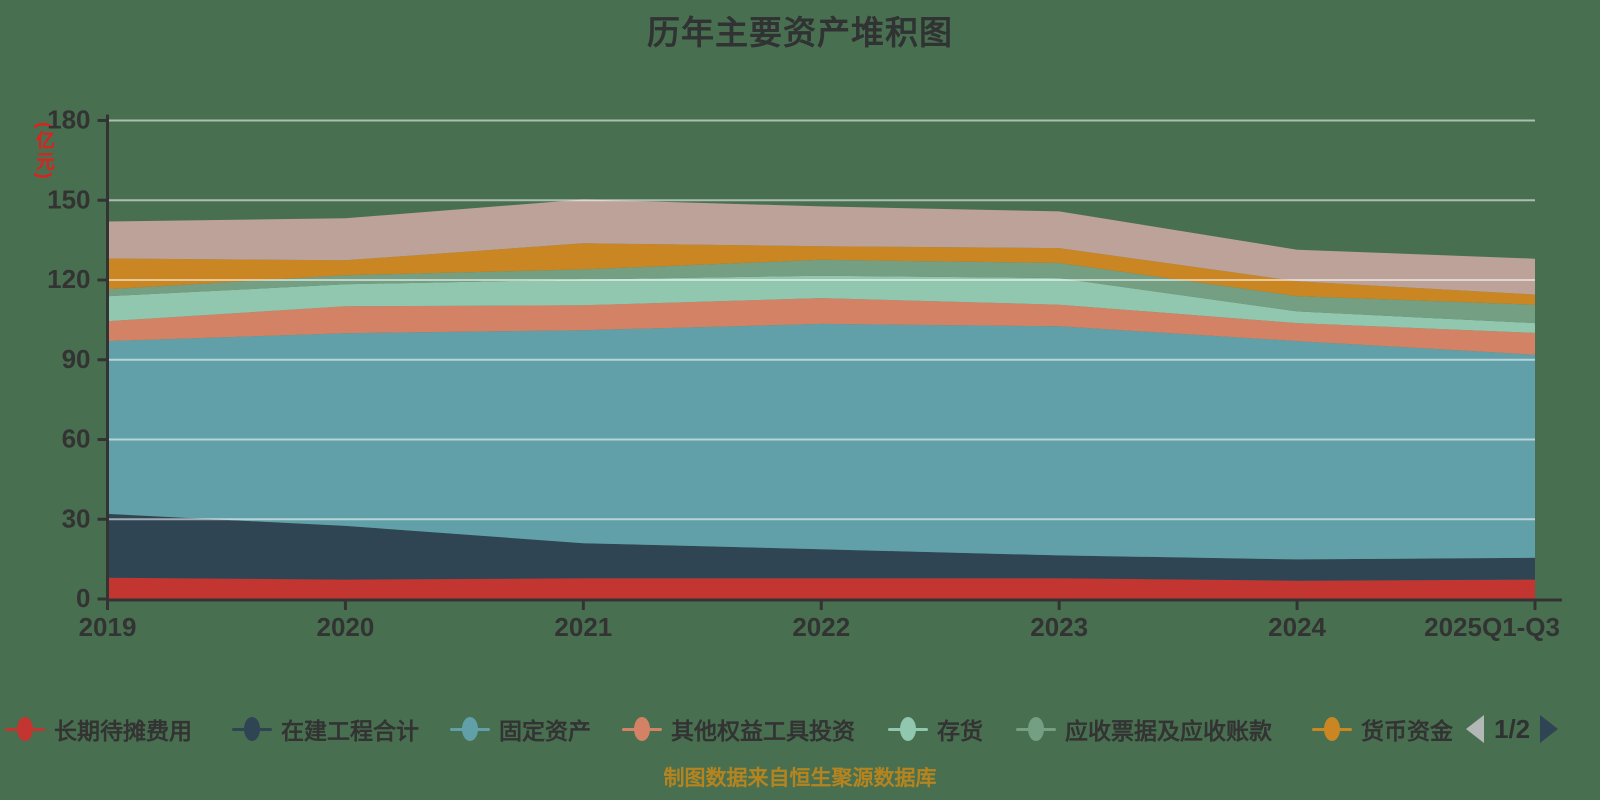  What do you see at coordinates (1059, 627) in the screenshot?
I see `x-axis-label: 2023` at bounding box center [1059, 627].